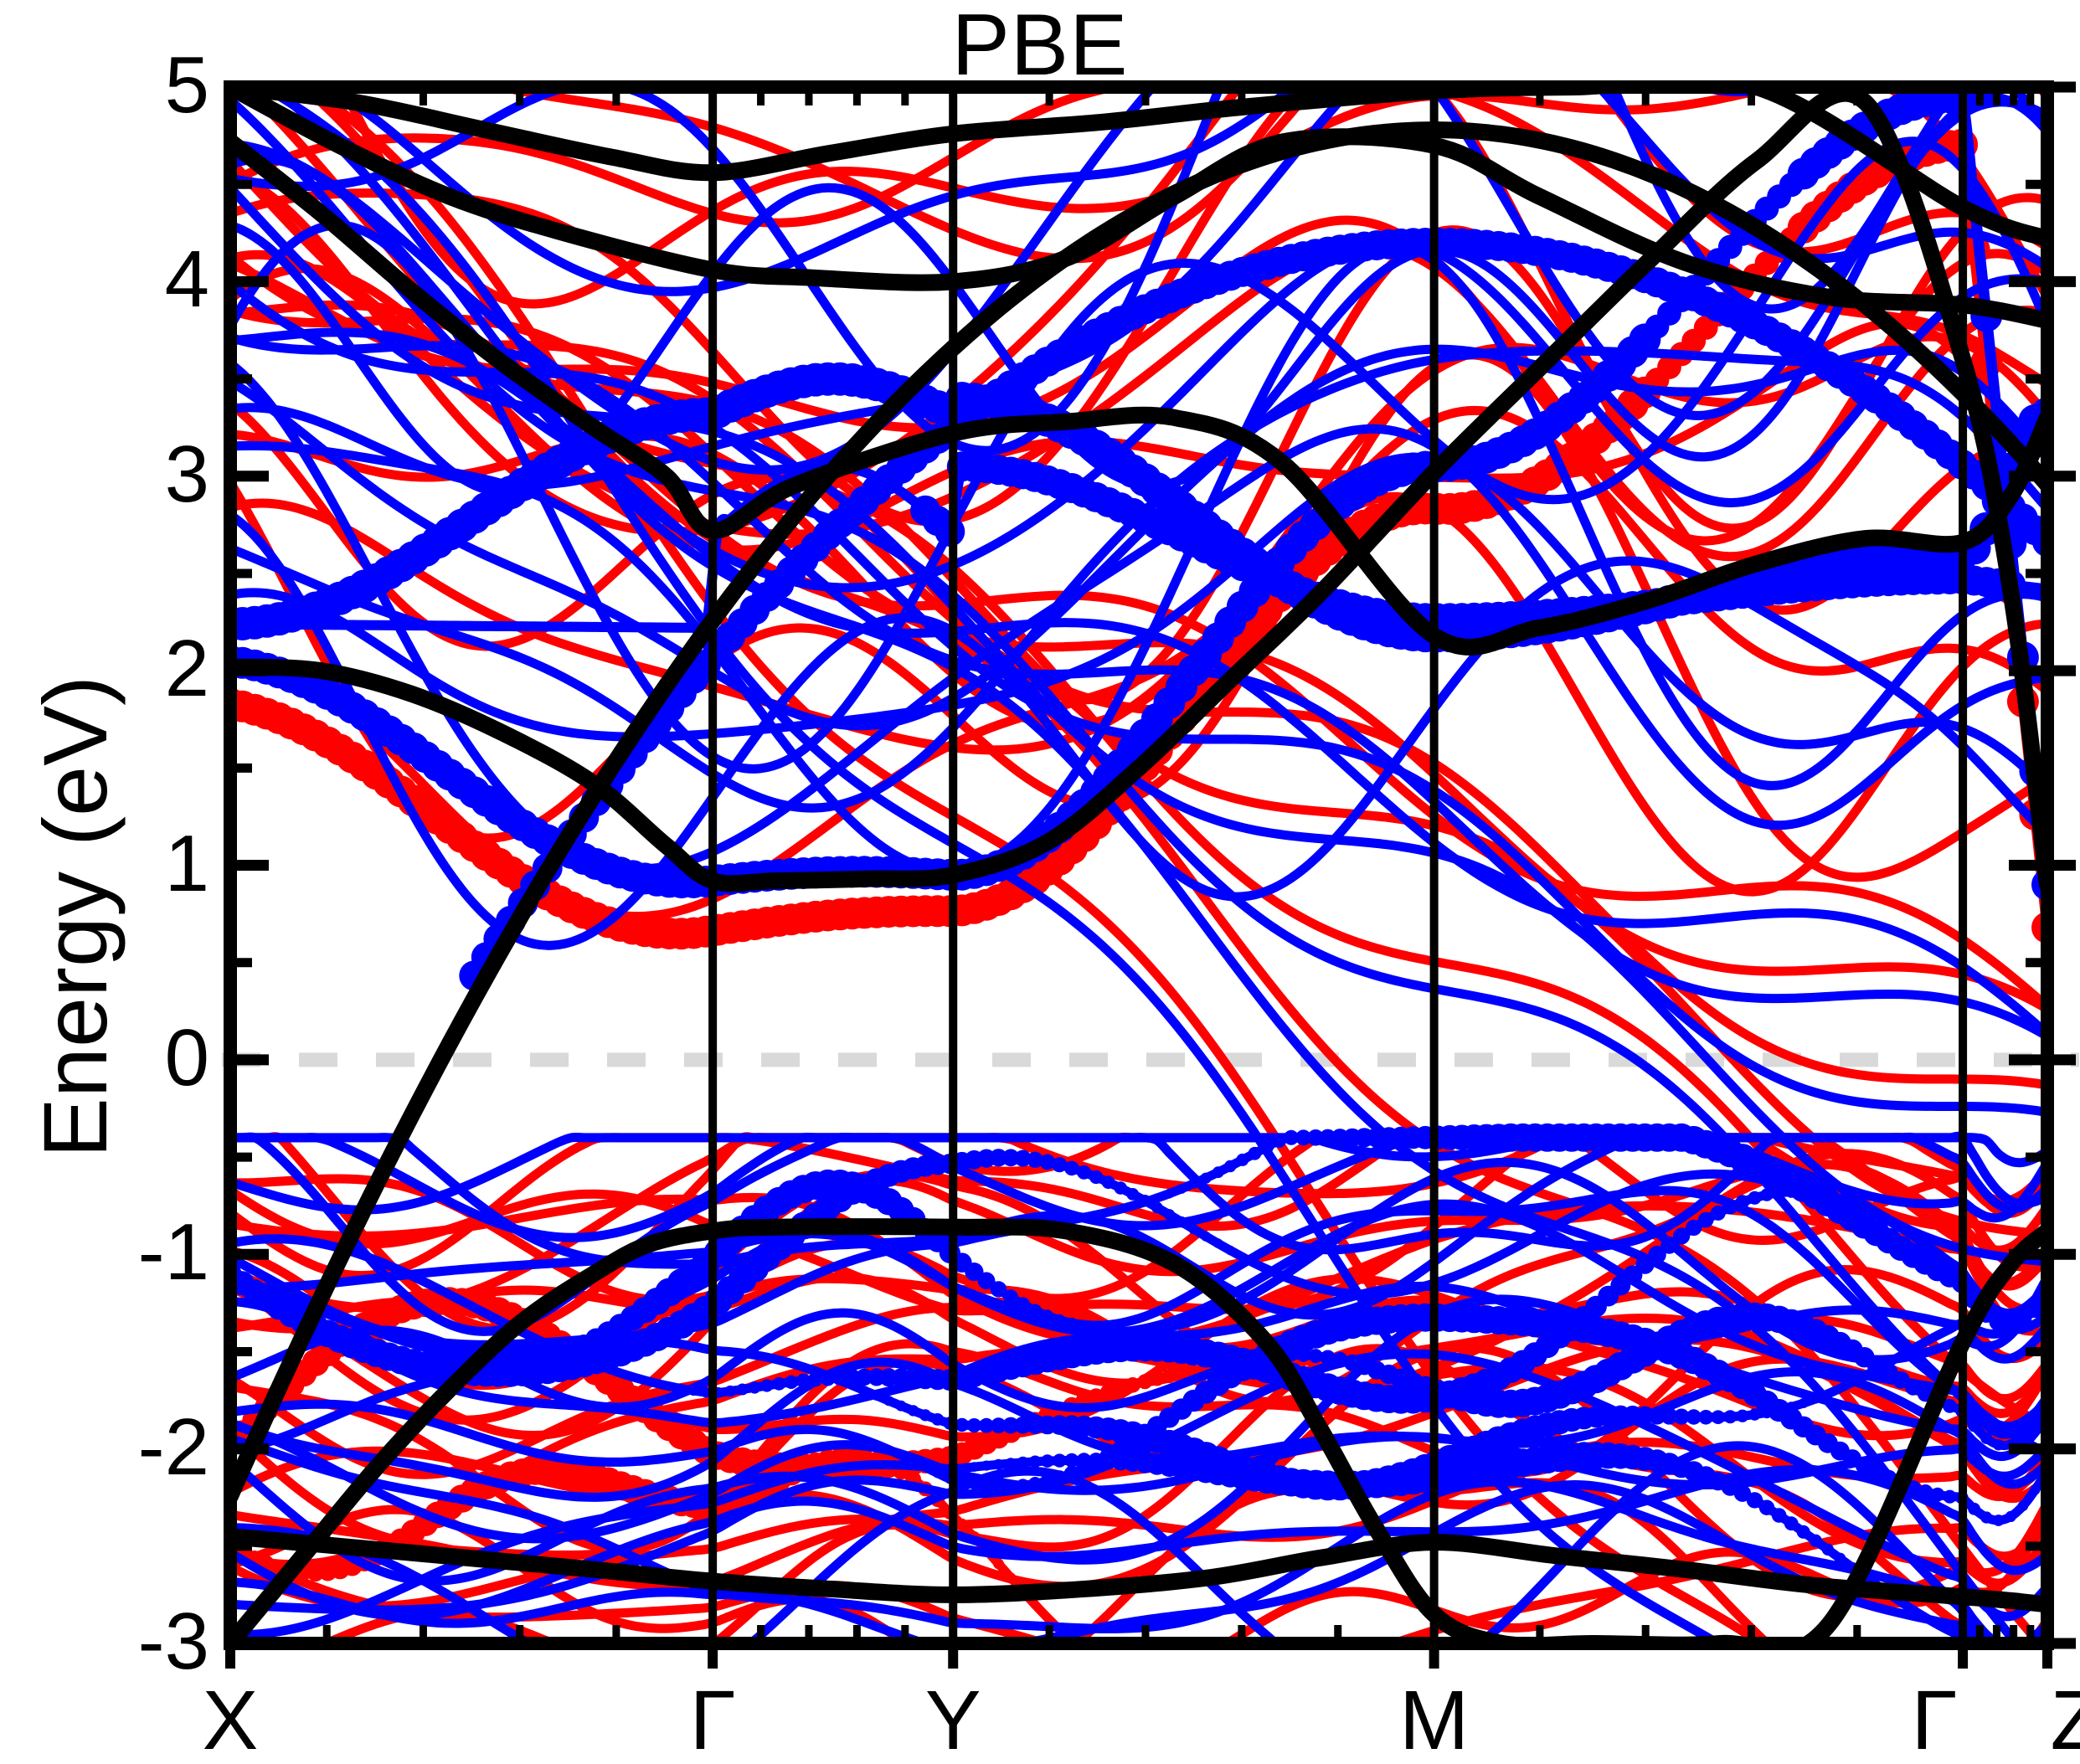  I want to click on y-tick-label: -1, so click(173, 1253).